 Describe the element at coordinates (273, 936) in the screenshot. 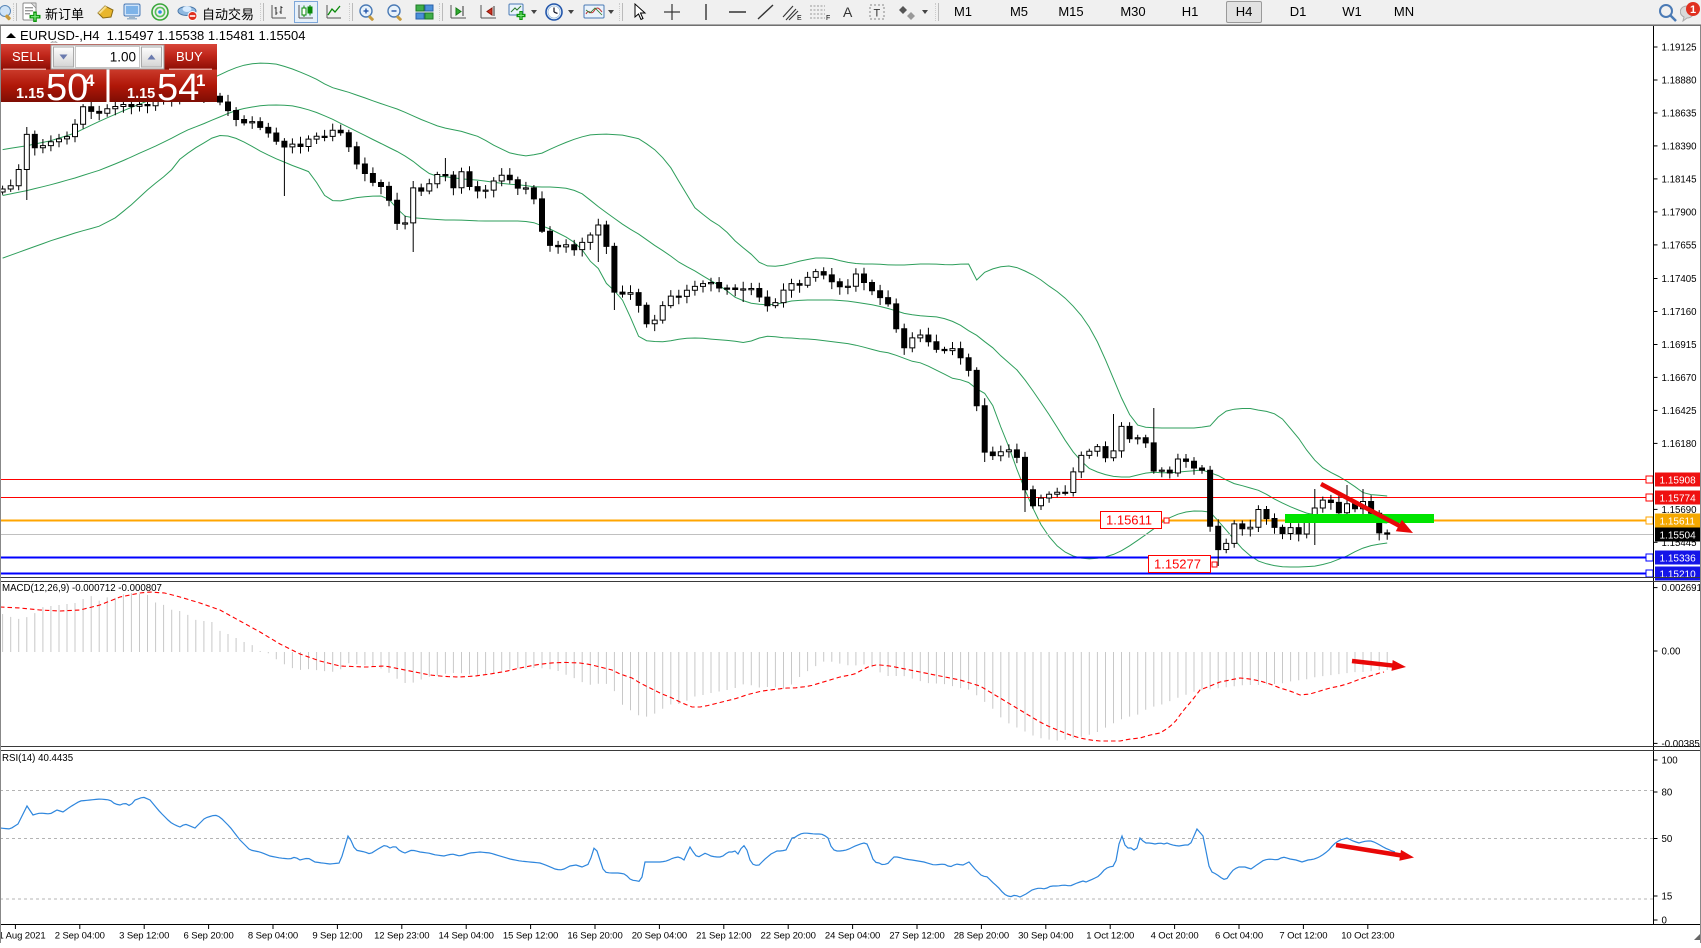

I see `svg-text: 8 Sep 04:00` at that location.